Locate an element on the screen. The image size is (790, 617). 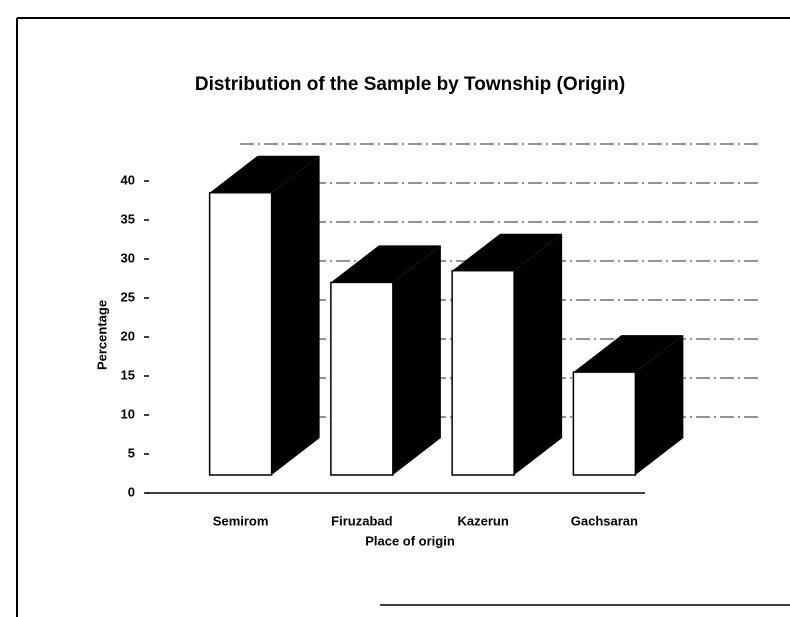
x-axis-title: Place of origin is located at coordinates (410, 540).